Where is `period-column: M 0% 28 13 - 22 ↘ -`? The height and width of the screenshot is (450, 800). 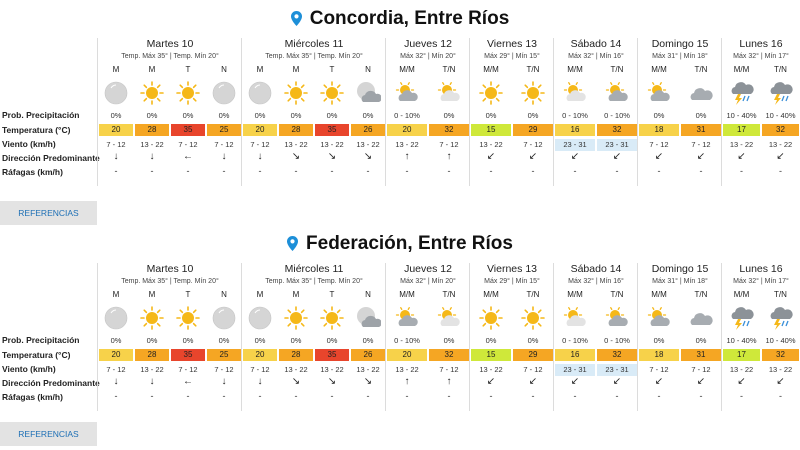
period-column: M 0% 28 13 - 22 ↘ - is located at coordinates (296, 125).